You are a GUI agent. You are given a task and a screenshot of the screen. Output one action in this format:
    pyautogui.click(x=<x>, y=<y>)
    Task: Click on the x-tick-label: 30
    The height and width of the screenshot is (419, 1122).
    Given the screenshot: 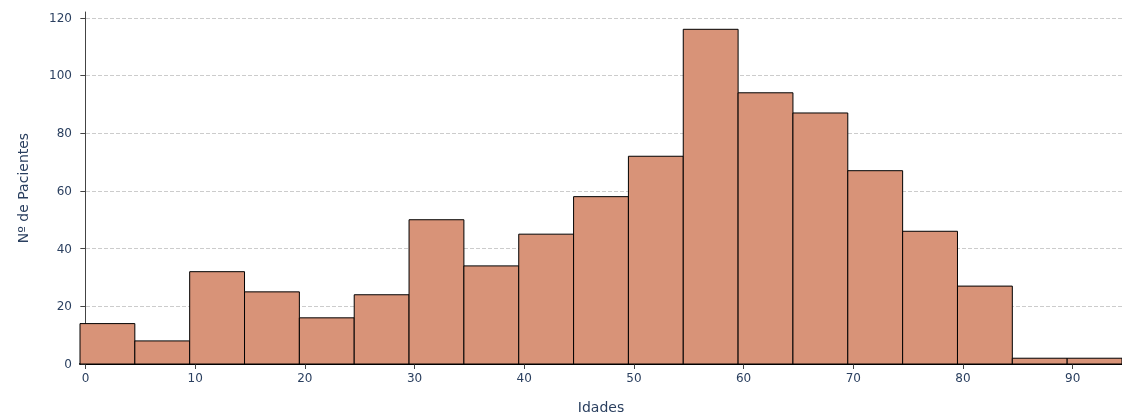 What is the action you would take?
    pyautogui.click(x=414, y=378)
    